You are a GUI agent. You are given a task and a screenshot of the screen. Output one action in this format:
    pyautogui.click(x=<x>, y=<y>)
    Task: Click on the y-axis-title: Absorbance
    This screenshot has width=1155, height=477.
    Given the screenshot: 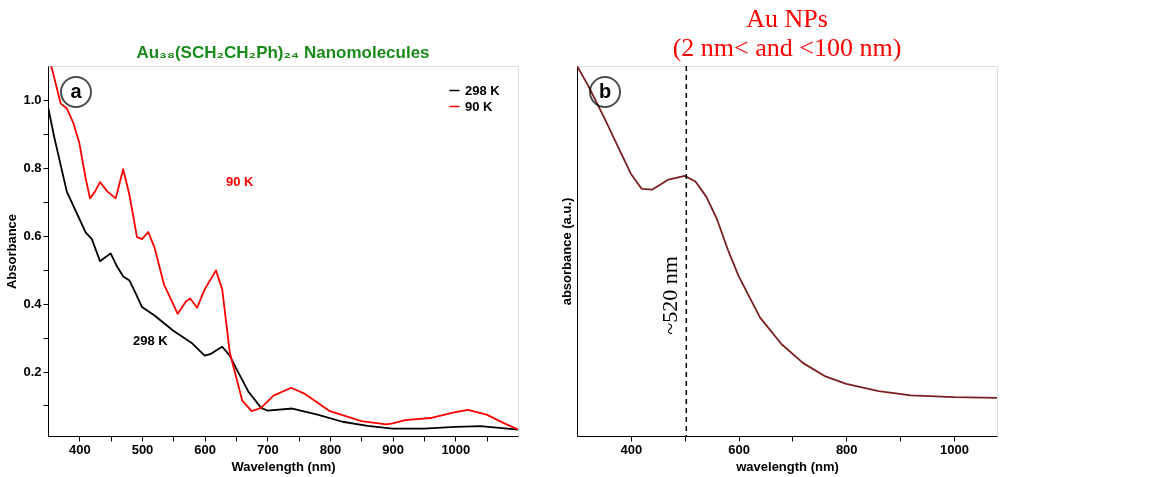 What is the action you would take?
    pyautogui.click(x=12, y=251)
    